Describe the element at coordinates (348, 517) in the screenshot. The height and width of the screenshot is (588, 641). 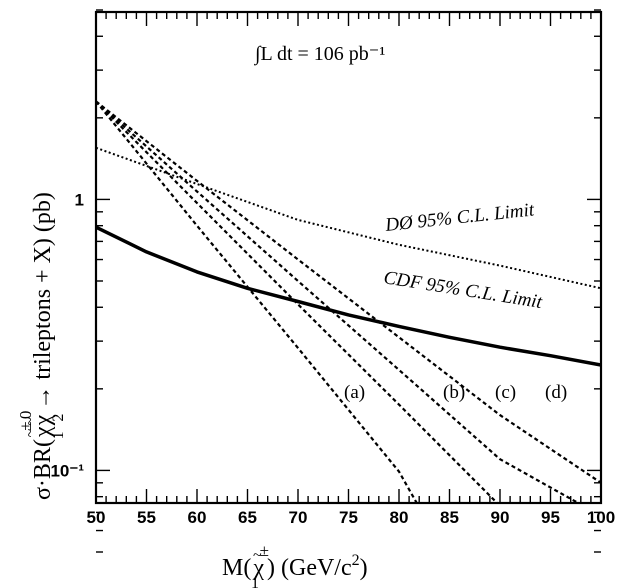
I see `x-tick-label: 75` at that location.